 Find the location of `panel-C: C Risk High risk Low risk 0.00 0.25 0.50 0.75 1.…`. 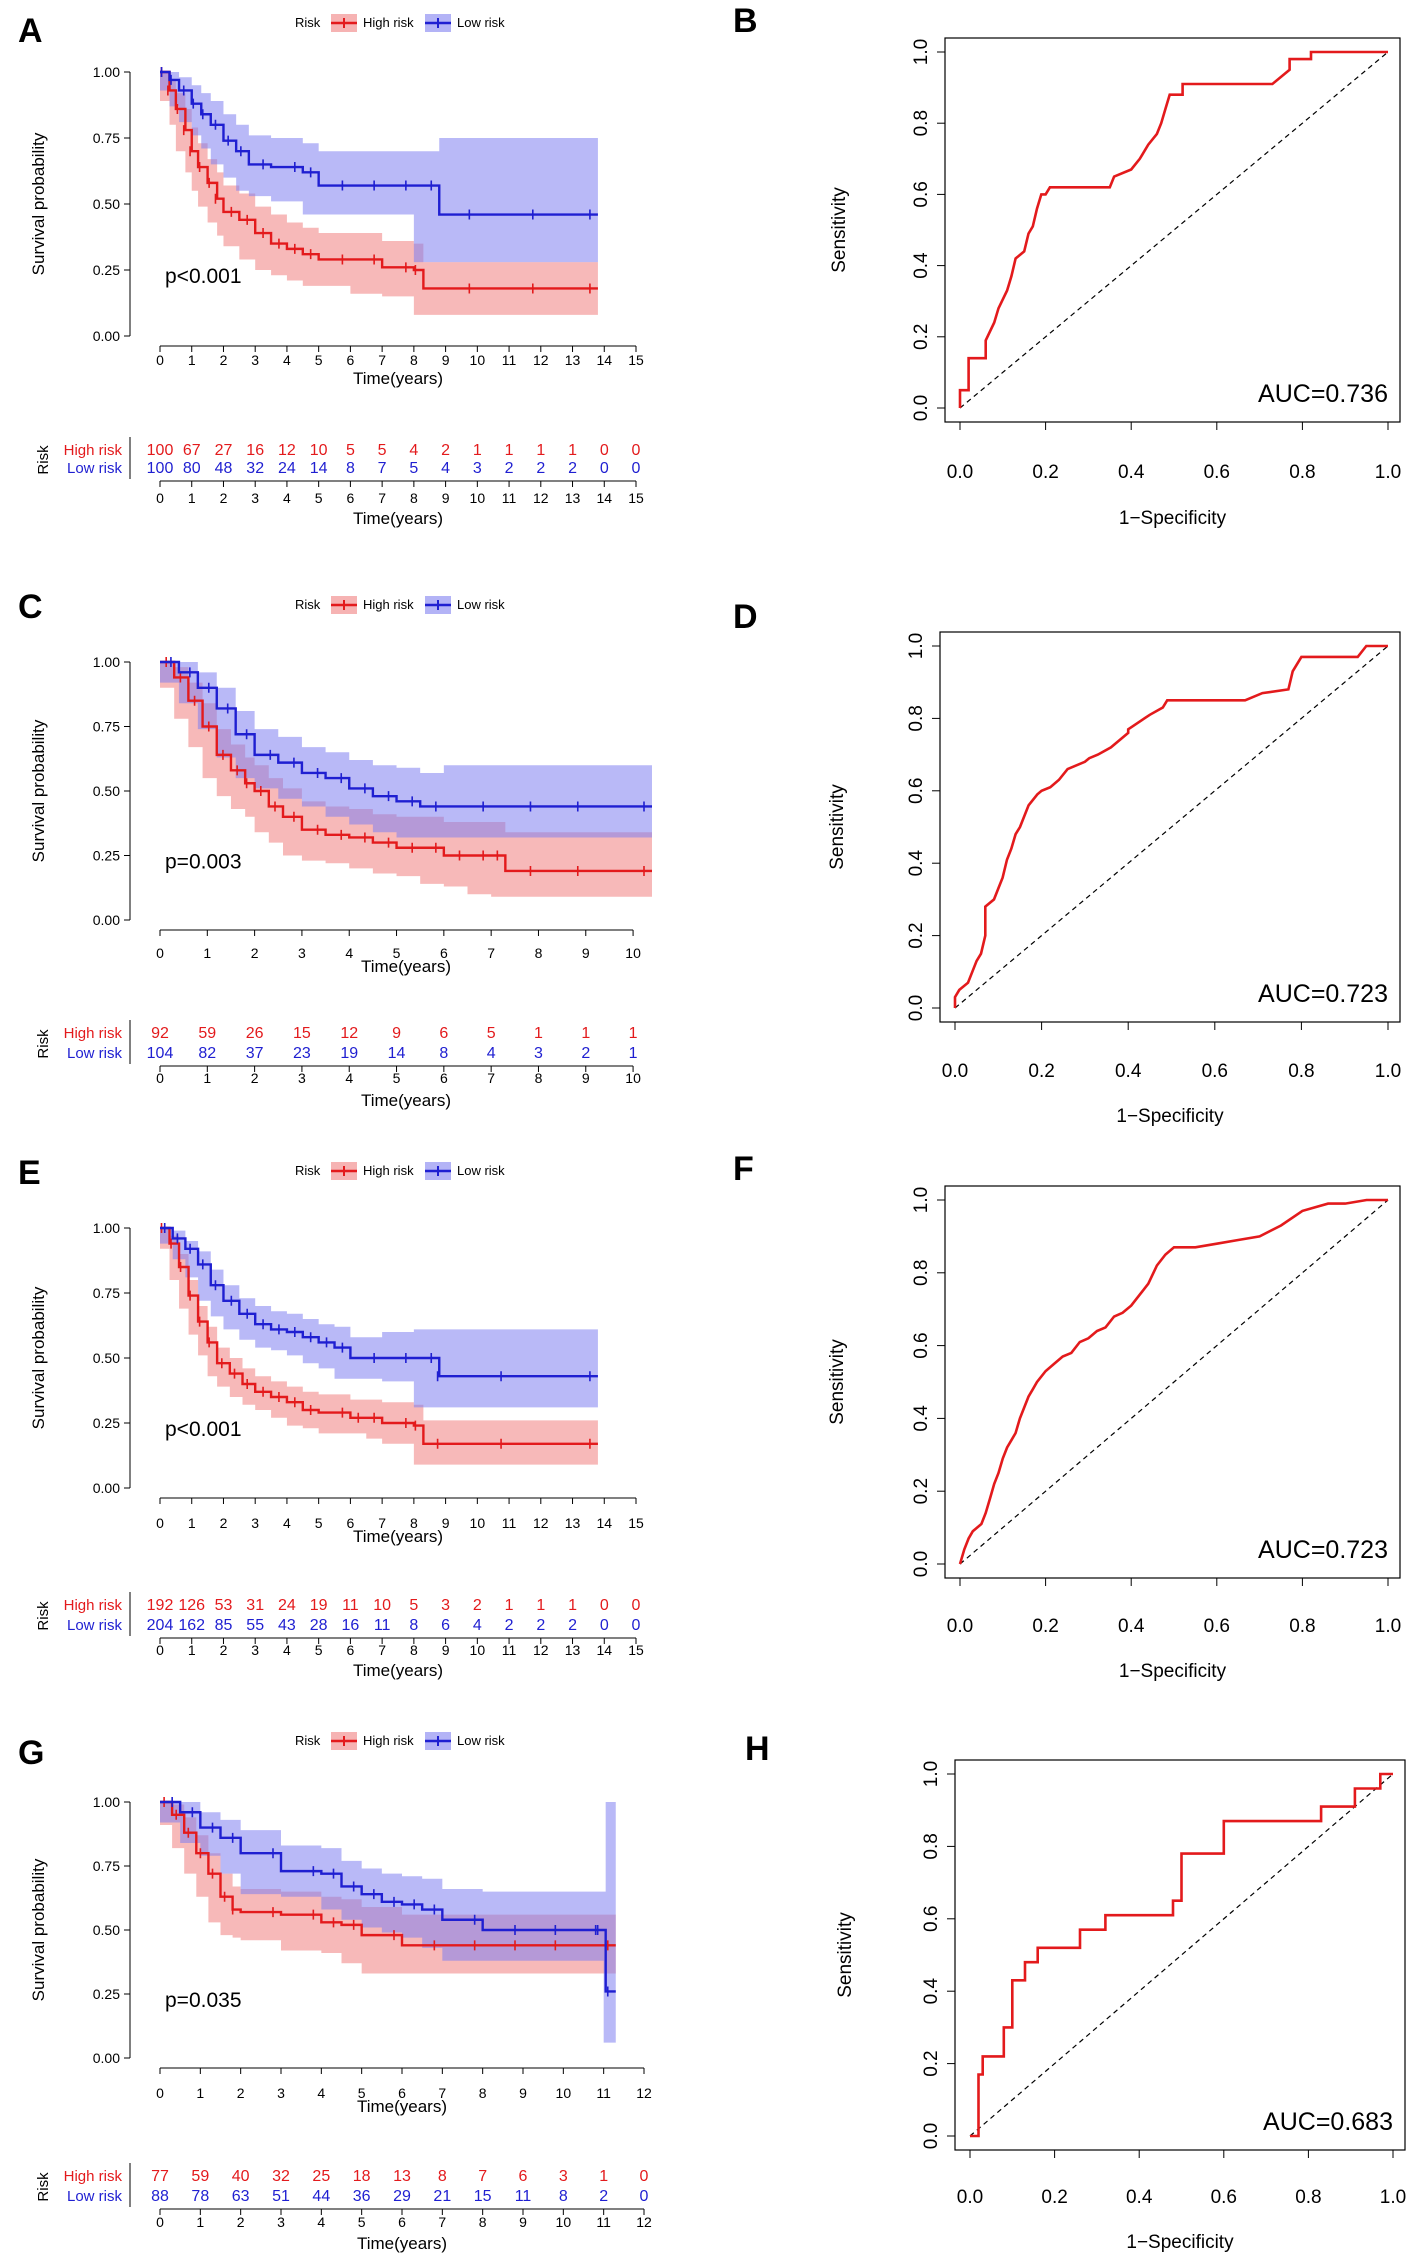

panel-C: C Risk High risk Low risk 0.00 0.25 0.50 0.75 1.… is located at coordinates (335, 849).